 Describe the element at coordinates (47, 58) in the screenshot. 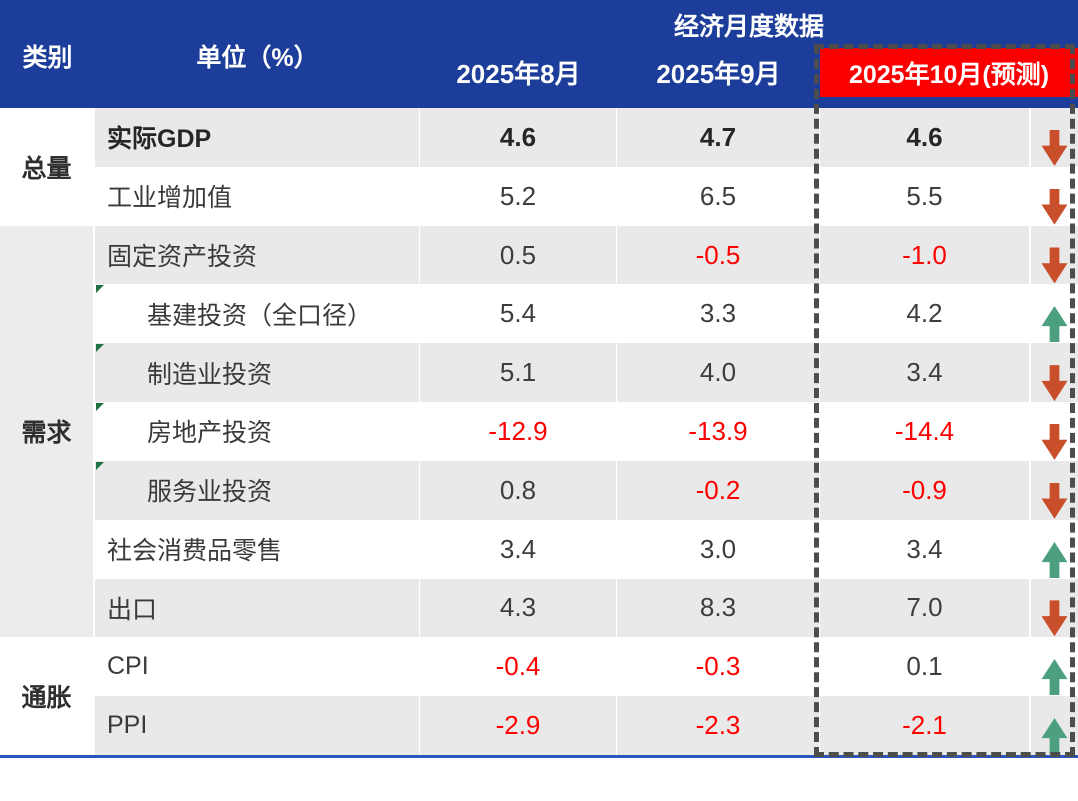

I see `header-category: 类别` at that location.